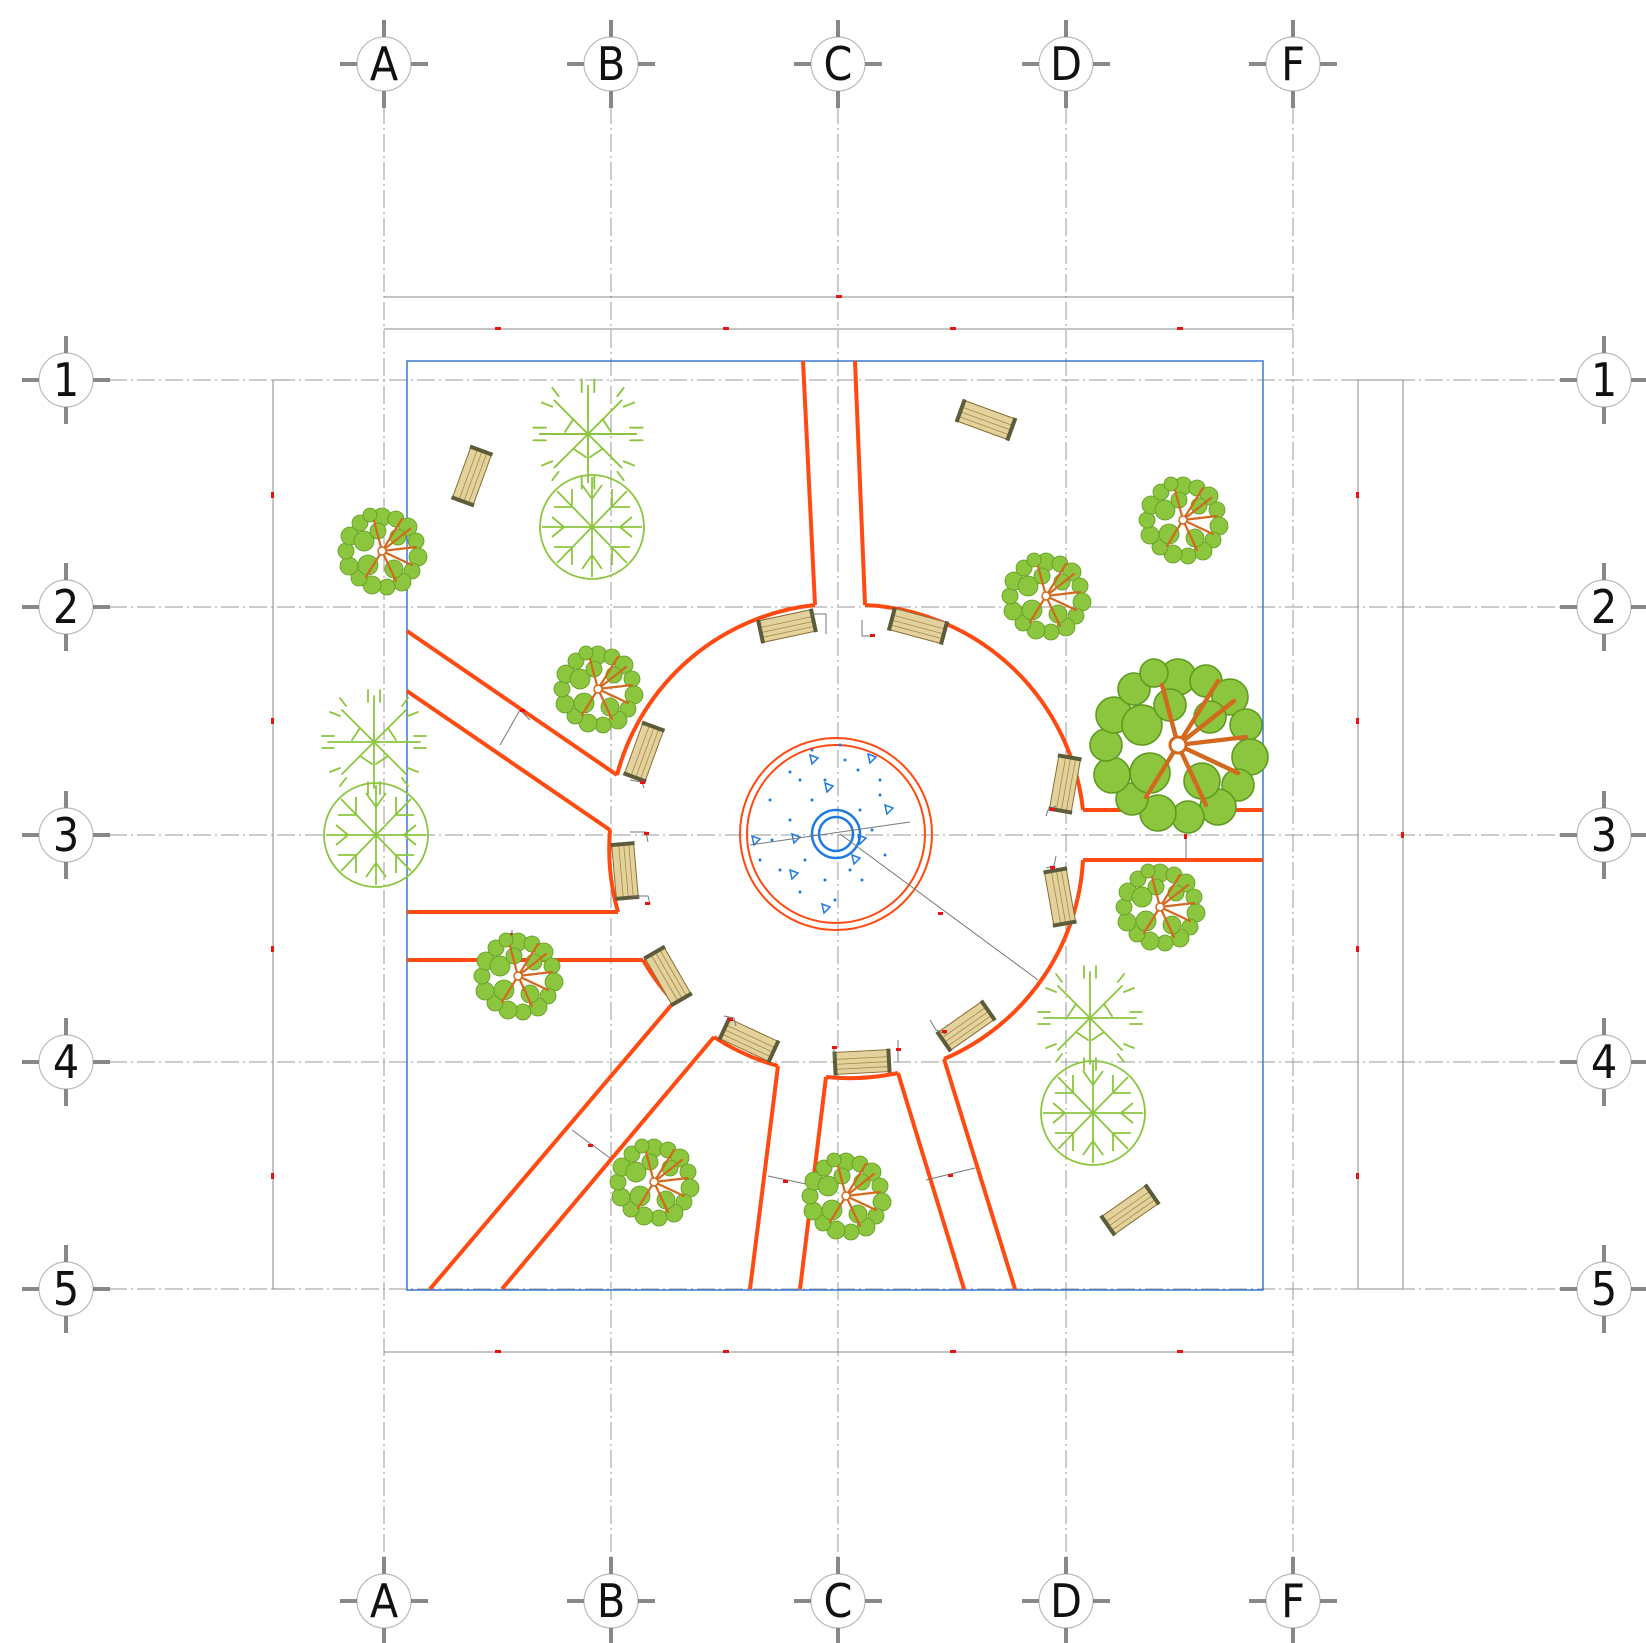 Image resolution: width=1646 pixels, height=1643 pixels. I want to click on column-bubbles-bottom: A B C D F, so click(838, 1599).